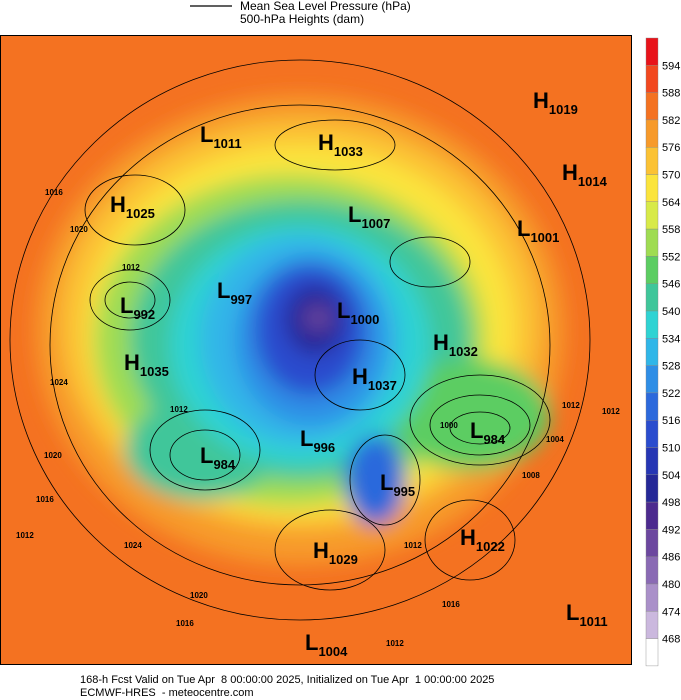 The height and width of the screenshot is (700, 681). What do you see at coordinates (671, 339) in the screenshot?
I see `colorbar-tick-label: 534` at bounding box center [671, 339].